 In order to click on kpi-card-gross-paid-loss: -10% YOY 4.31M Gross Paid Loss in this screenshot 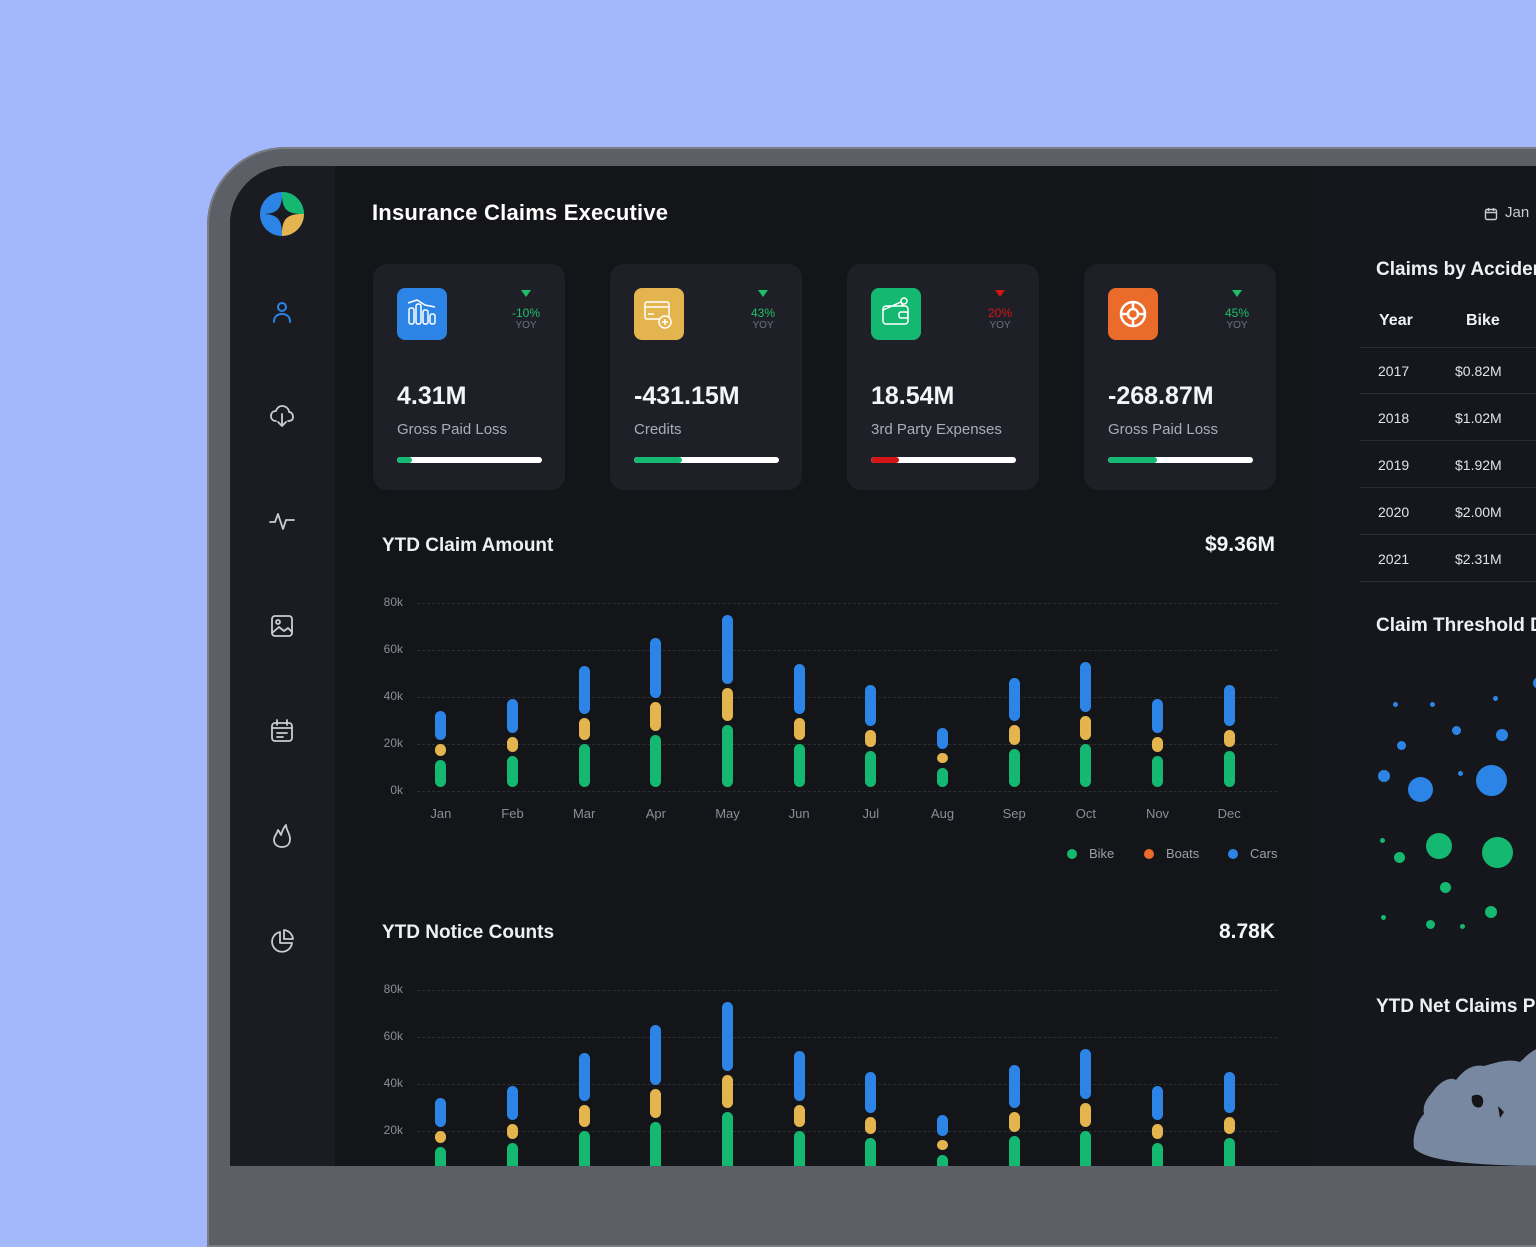, I will do `click(469, 377)`.